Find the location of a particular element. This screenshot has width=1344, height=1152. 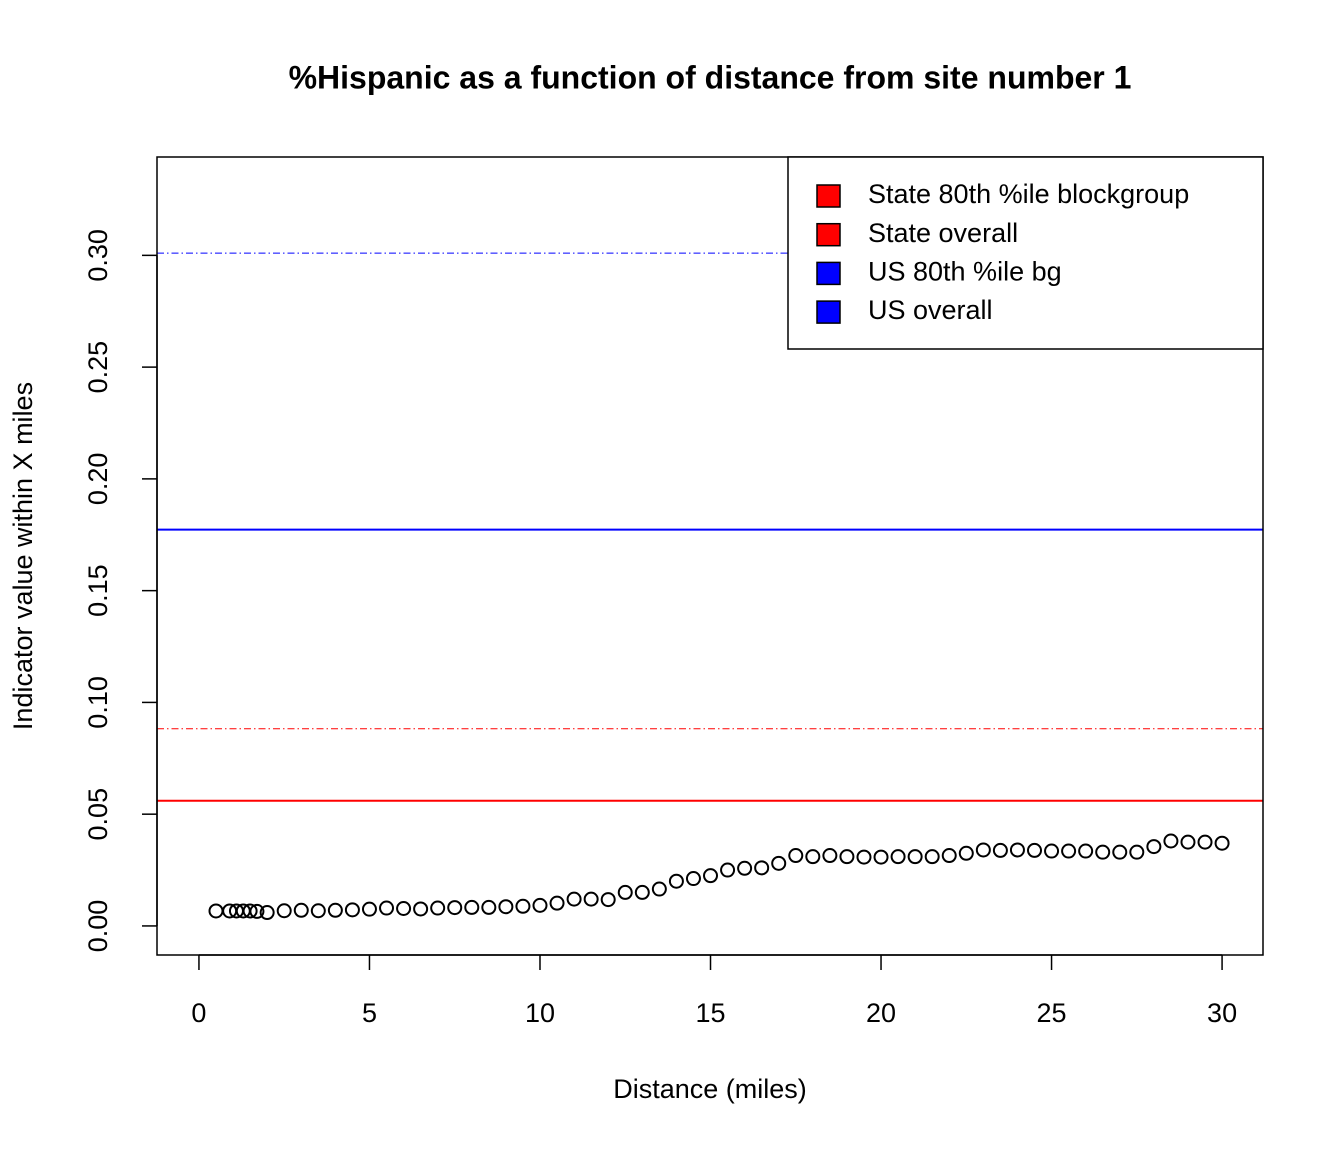

y-tick-label: 0.30 is located at coordinates (98, 255).